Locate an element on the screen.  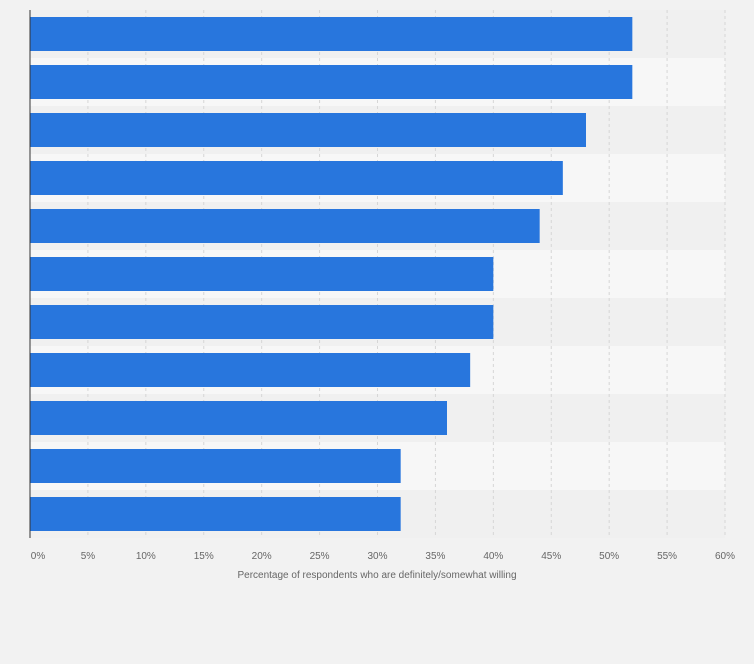
x-tick-label: 15% is located at coordinates (204, 556).